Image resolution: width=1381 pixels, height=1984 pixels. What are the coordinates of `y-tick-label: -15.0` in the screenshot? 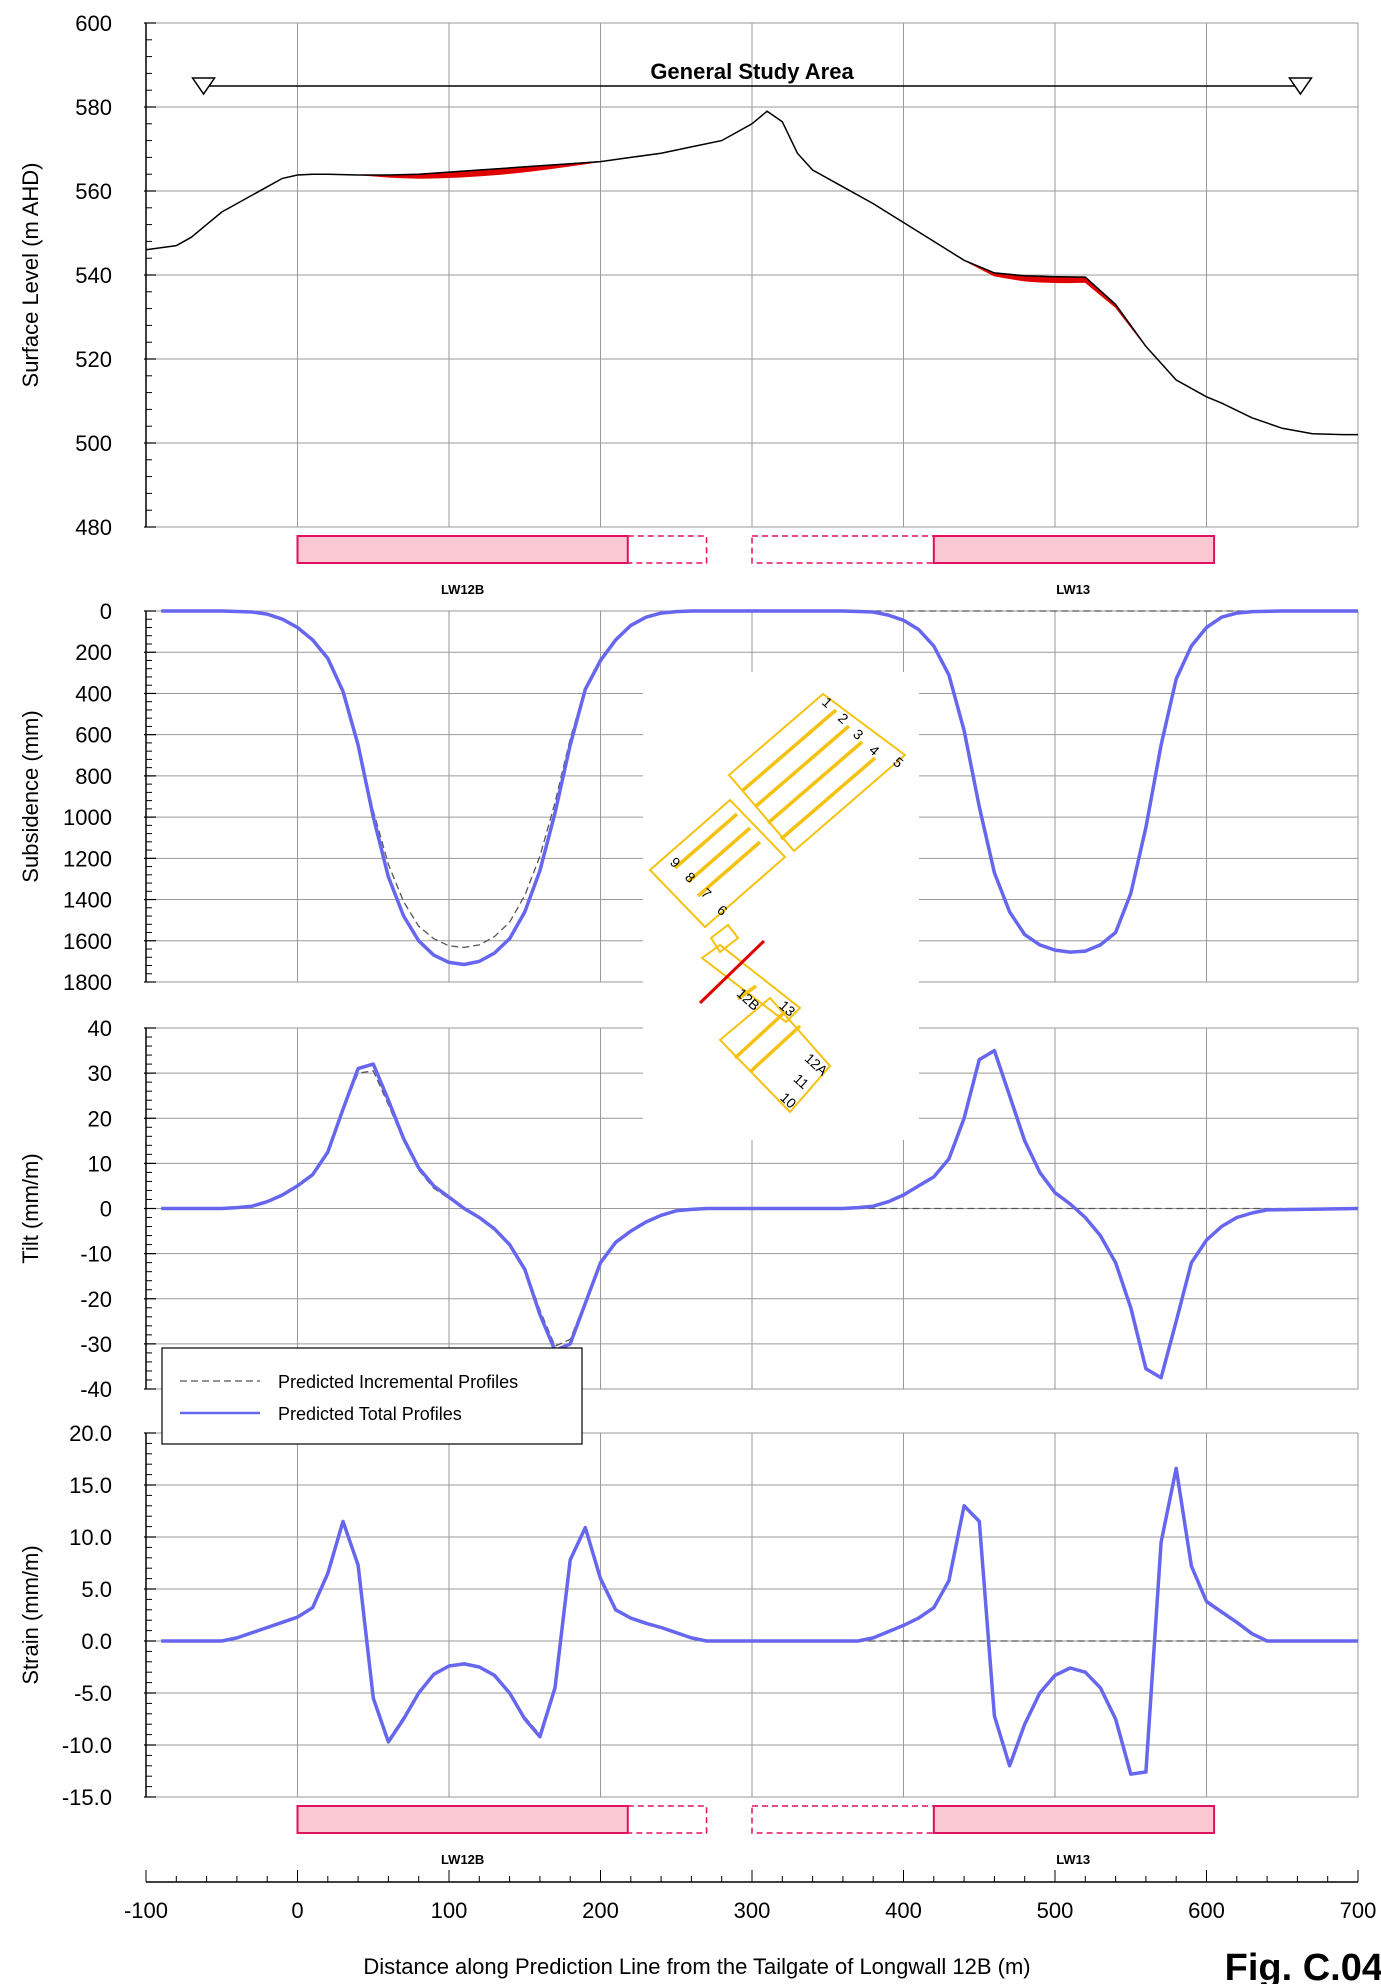 It's located at (87, 1797).